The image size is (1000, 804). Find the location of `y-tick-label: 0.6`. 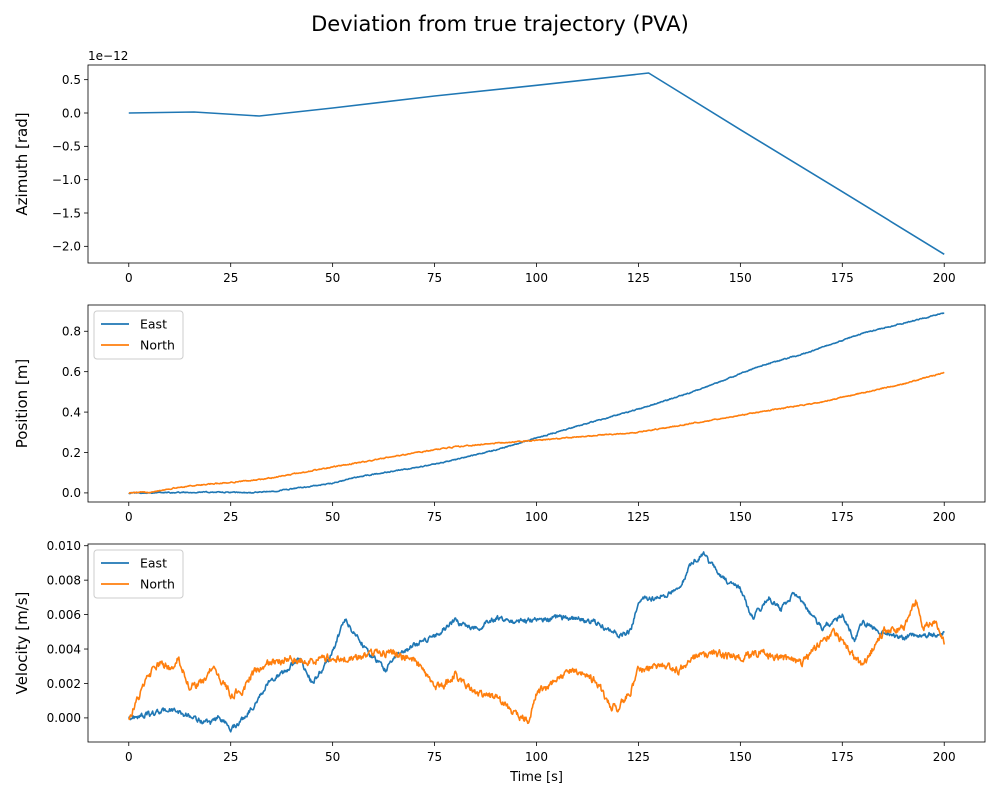

y-tick-label: 0.6 is located at coordinates (71, 372).